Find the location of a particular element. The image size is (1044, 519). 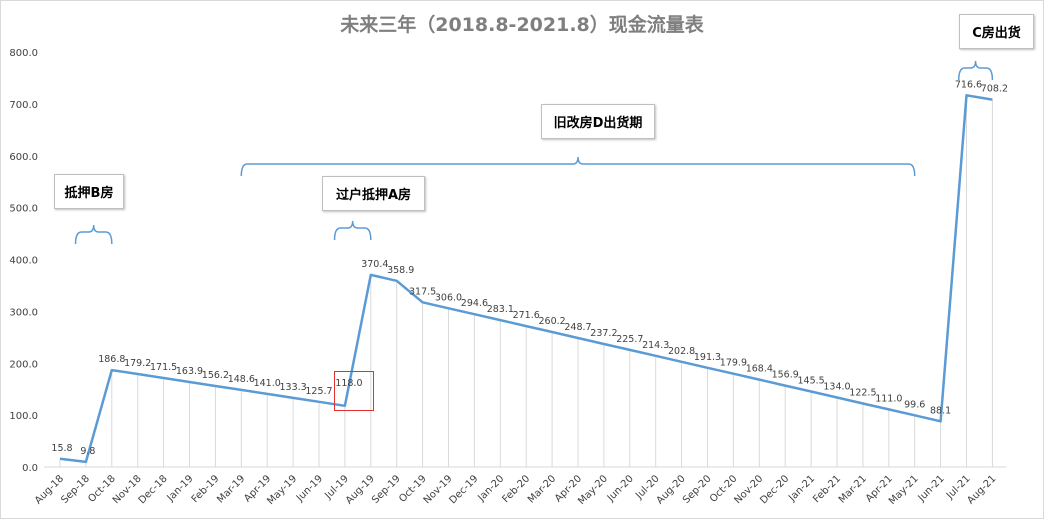

x-tick-label: Jun-21 is located at coordinates (931, 488).